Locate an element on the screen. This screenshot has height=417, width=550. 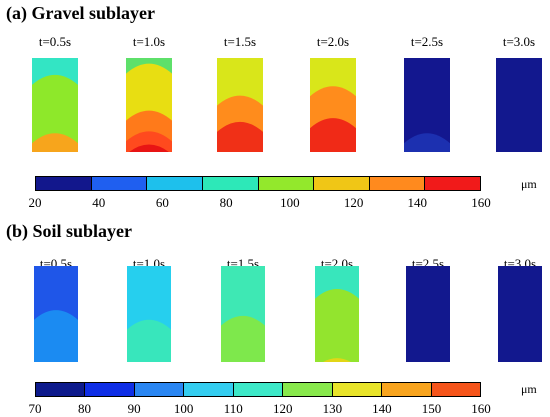
gravel-colorbar-tick-label: 120 is located at coordinates (353, 202).